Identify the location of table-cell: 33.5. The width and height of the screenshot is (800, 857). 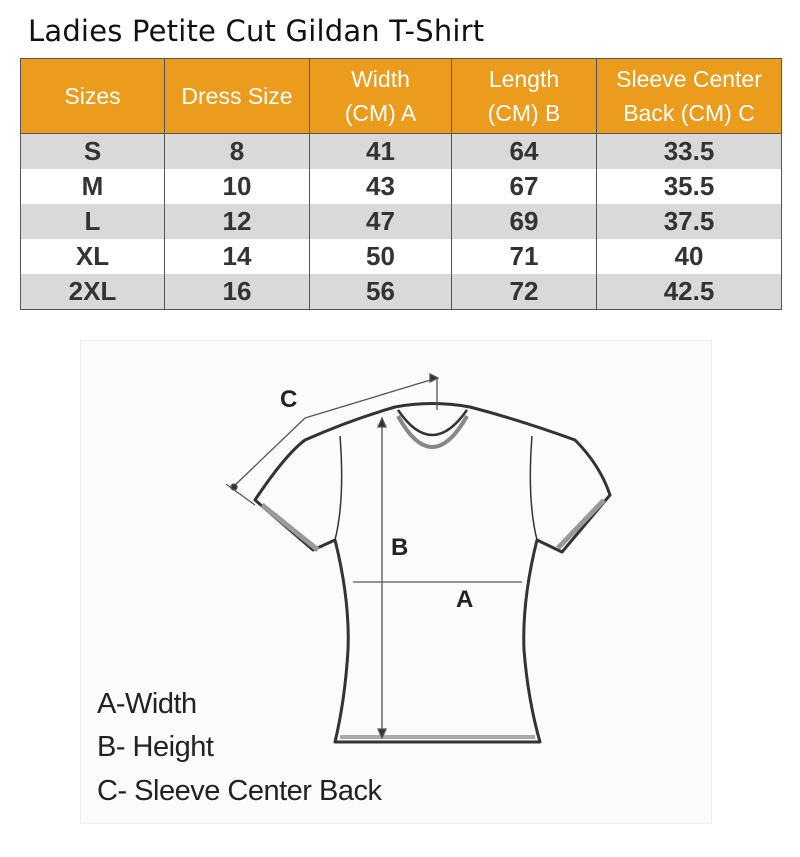
(689, 151).